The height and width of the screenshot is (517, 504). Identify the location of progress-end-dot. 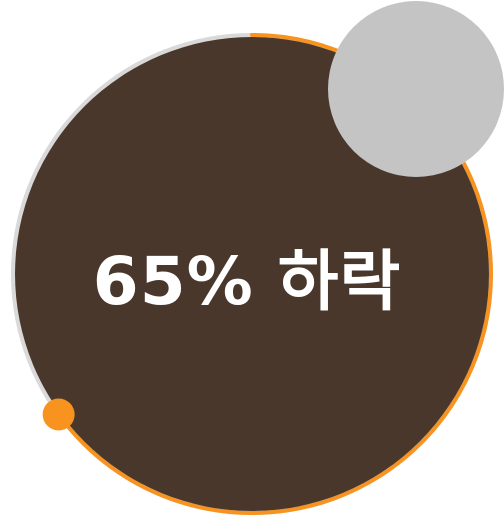
(58, 414).